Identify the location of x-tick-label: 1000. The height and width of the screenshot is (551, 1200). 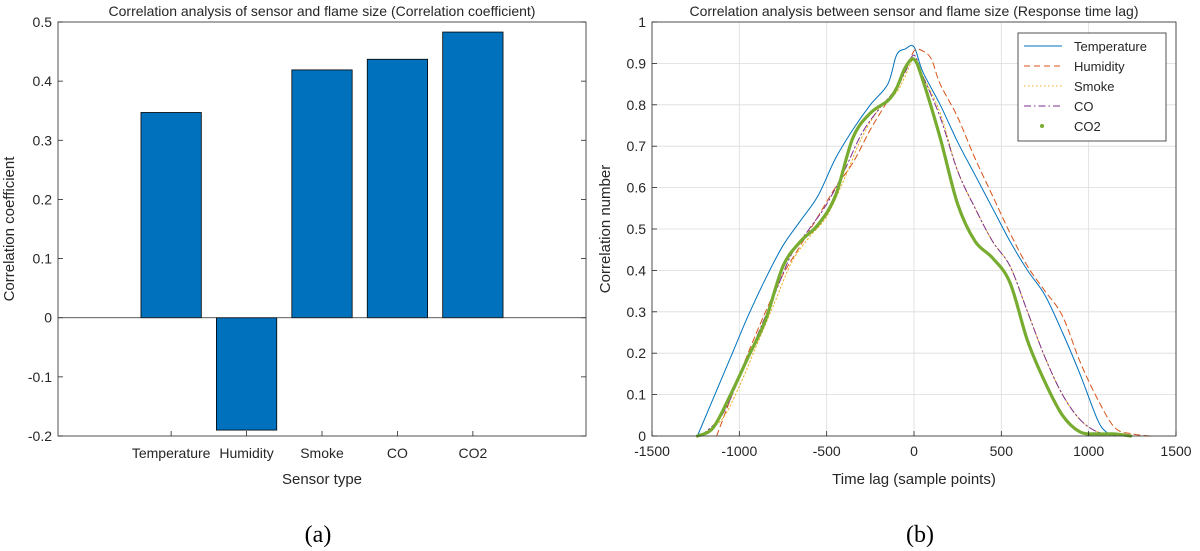
(1088, 451).